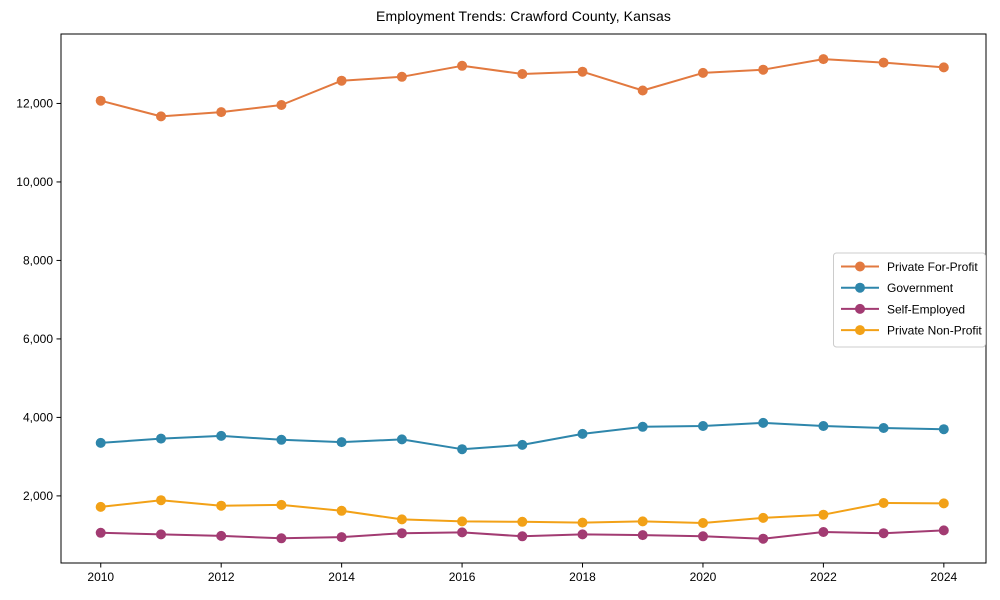  Describe the element at coordinates (38, 260) in the screenshot. I see `y-tick-label: 8,000` at that location.